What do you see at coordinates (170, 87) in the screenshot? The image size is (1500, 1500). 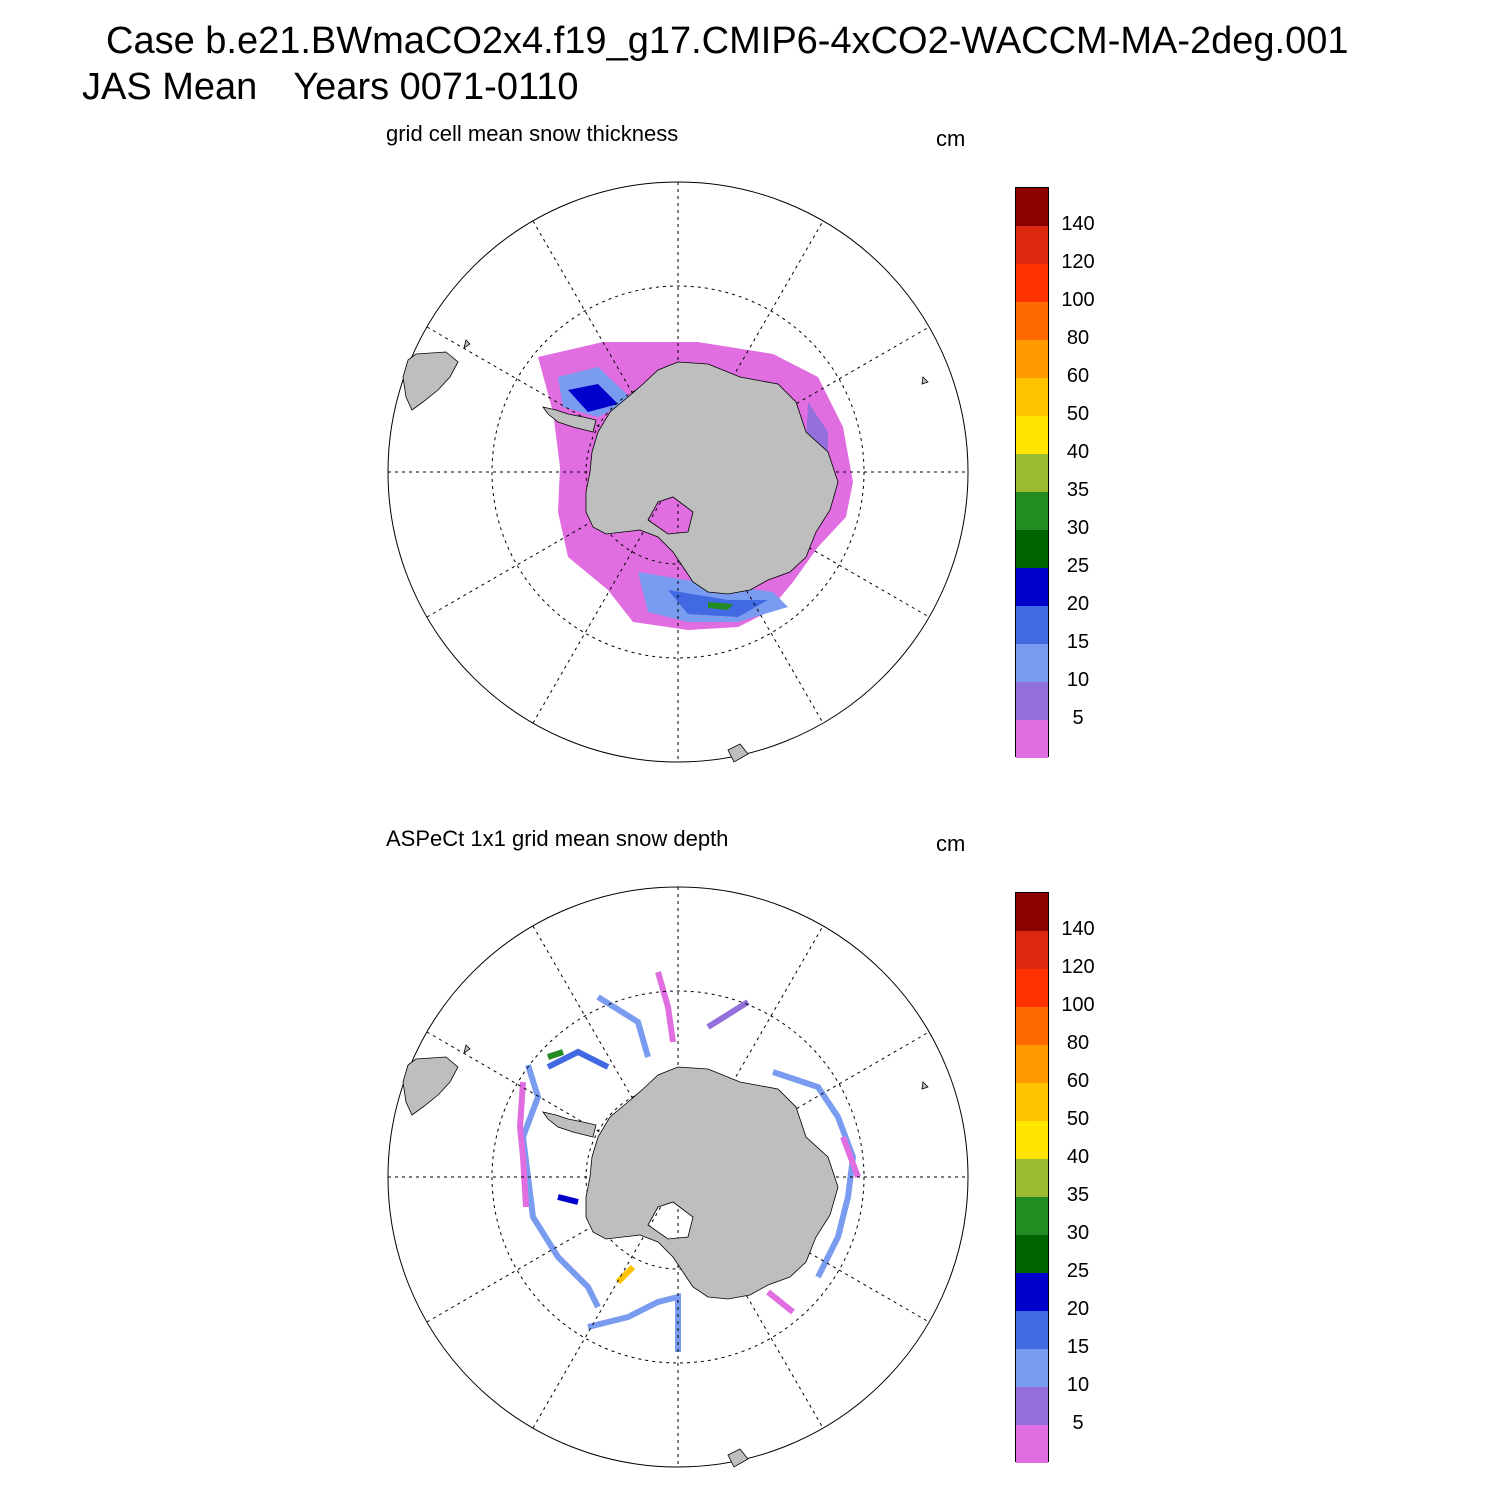 I see `season-label: JAS Mean` at bounding box center [170, 87].